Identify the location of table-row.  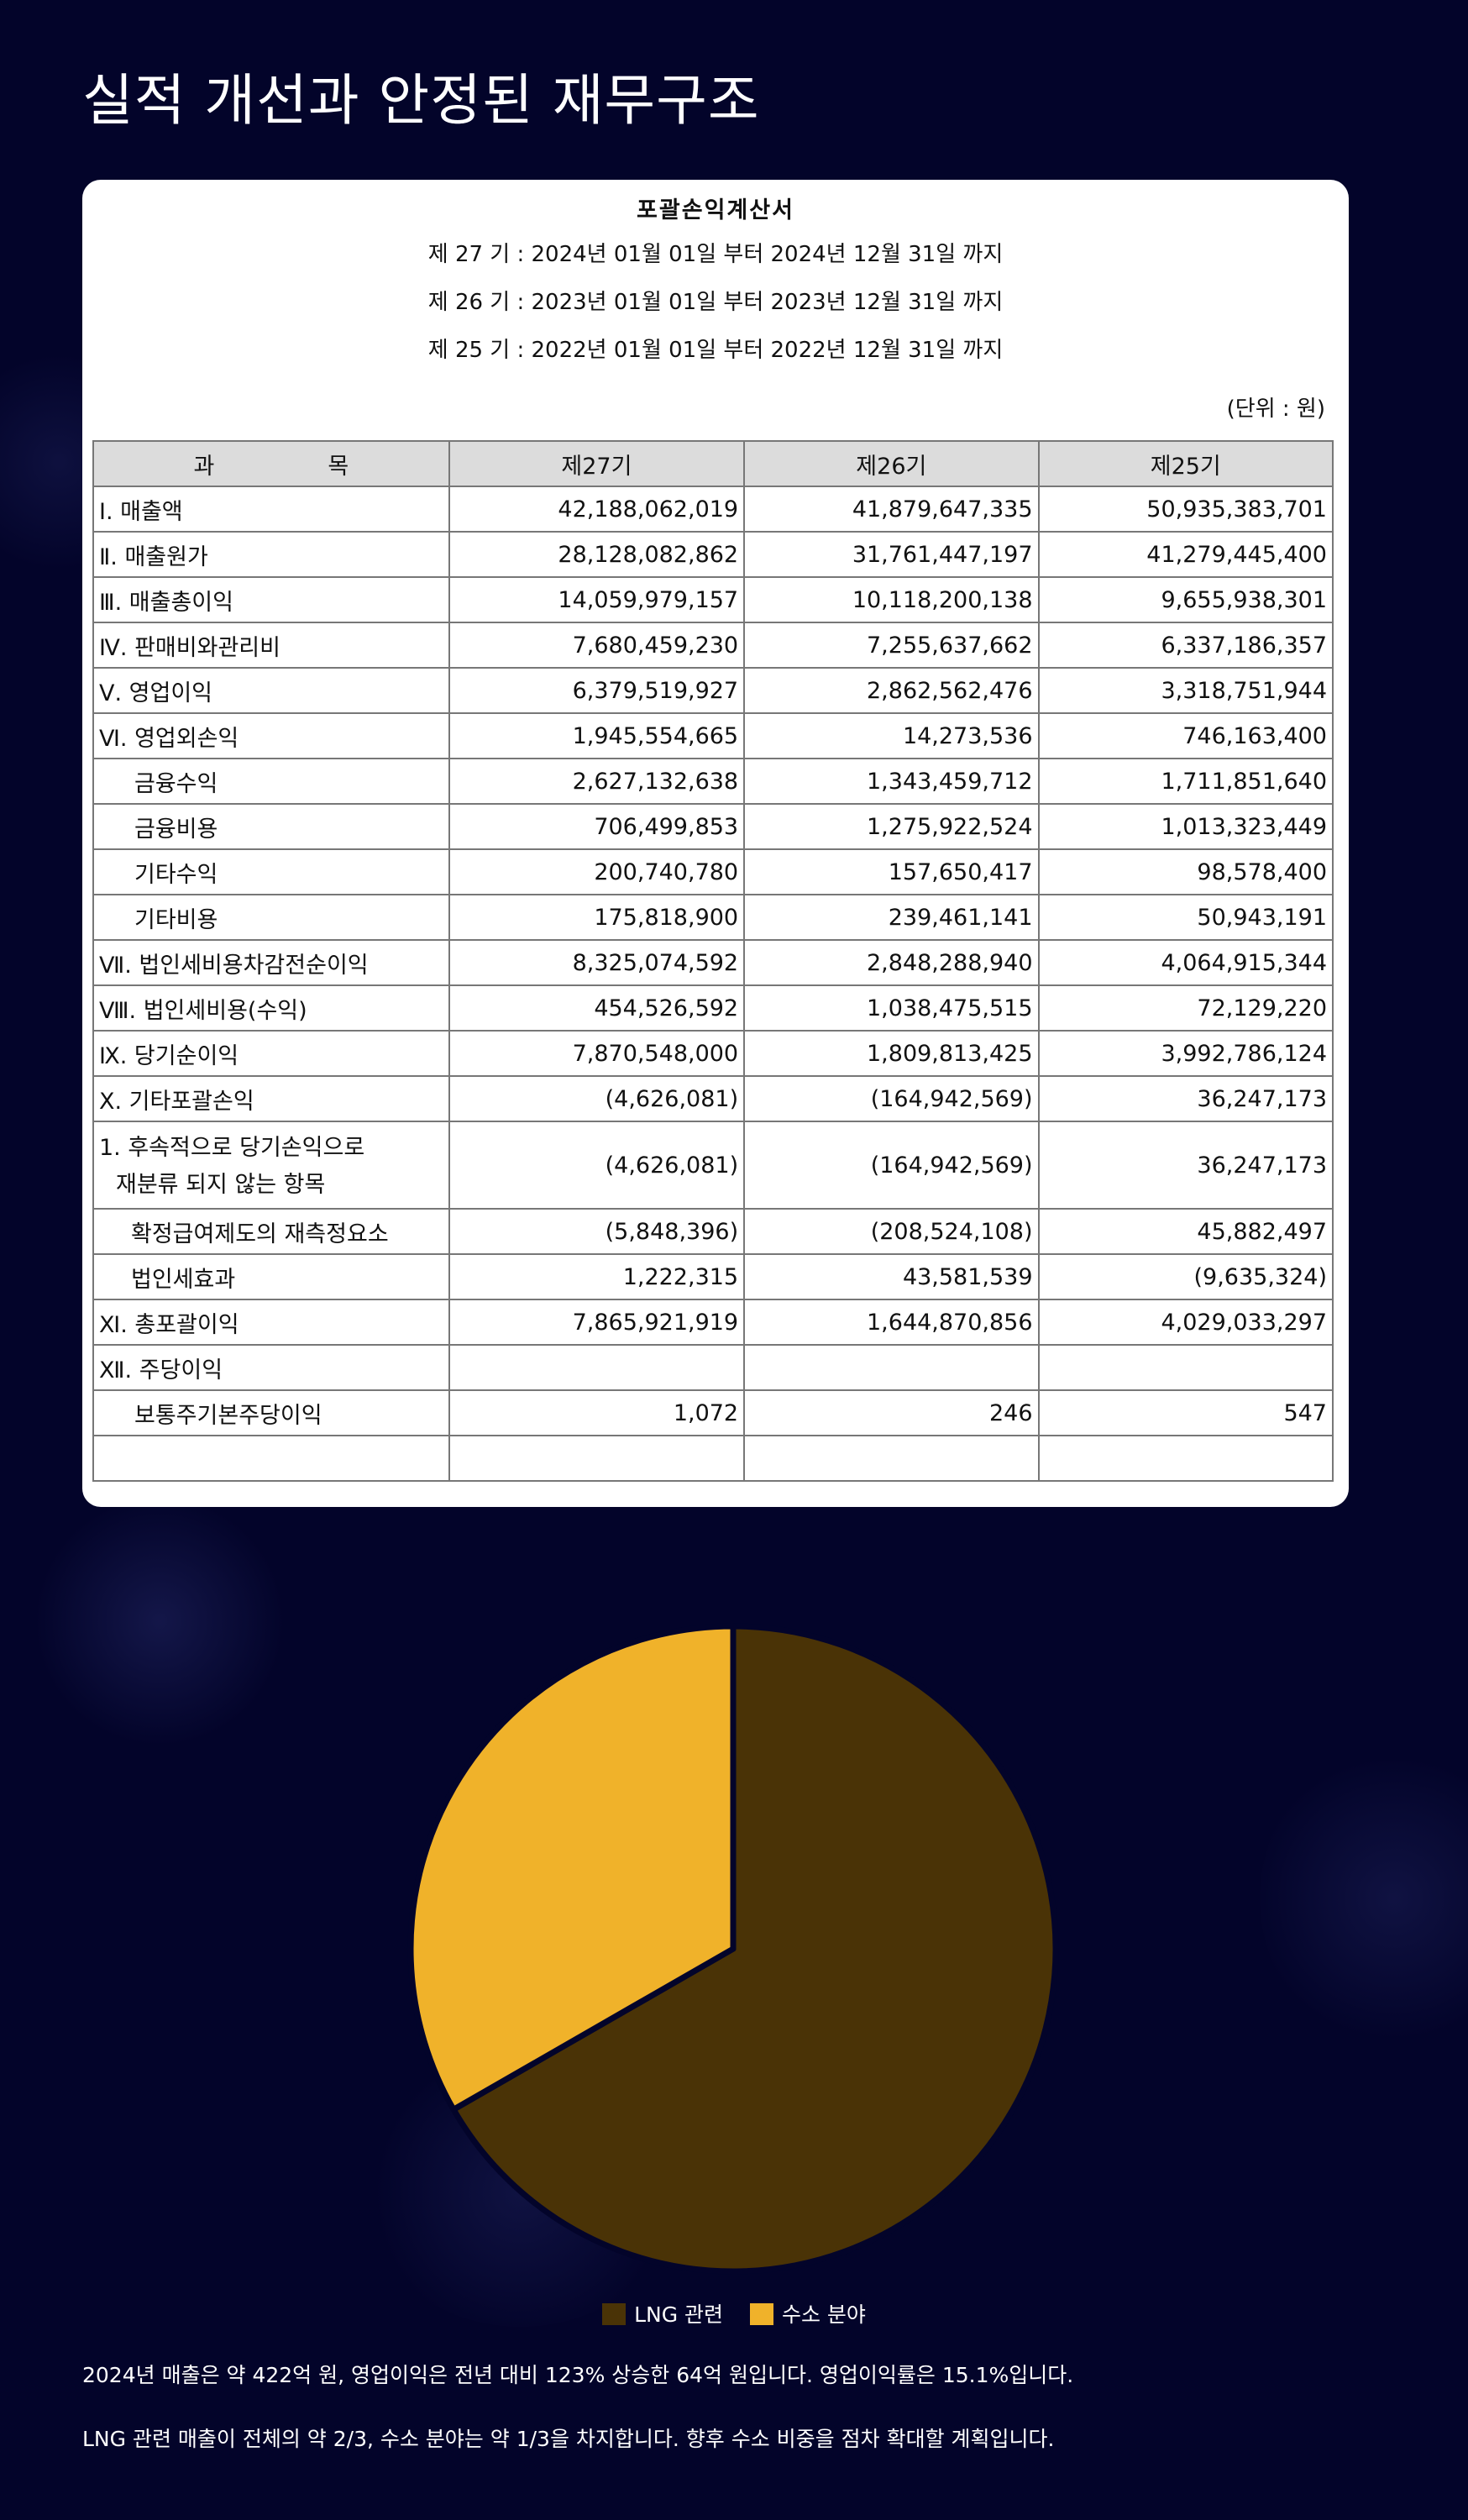
(713, 1458).